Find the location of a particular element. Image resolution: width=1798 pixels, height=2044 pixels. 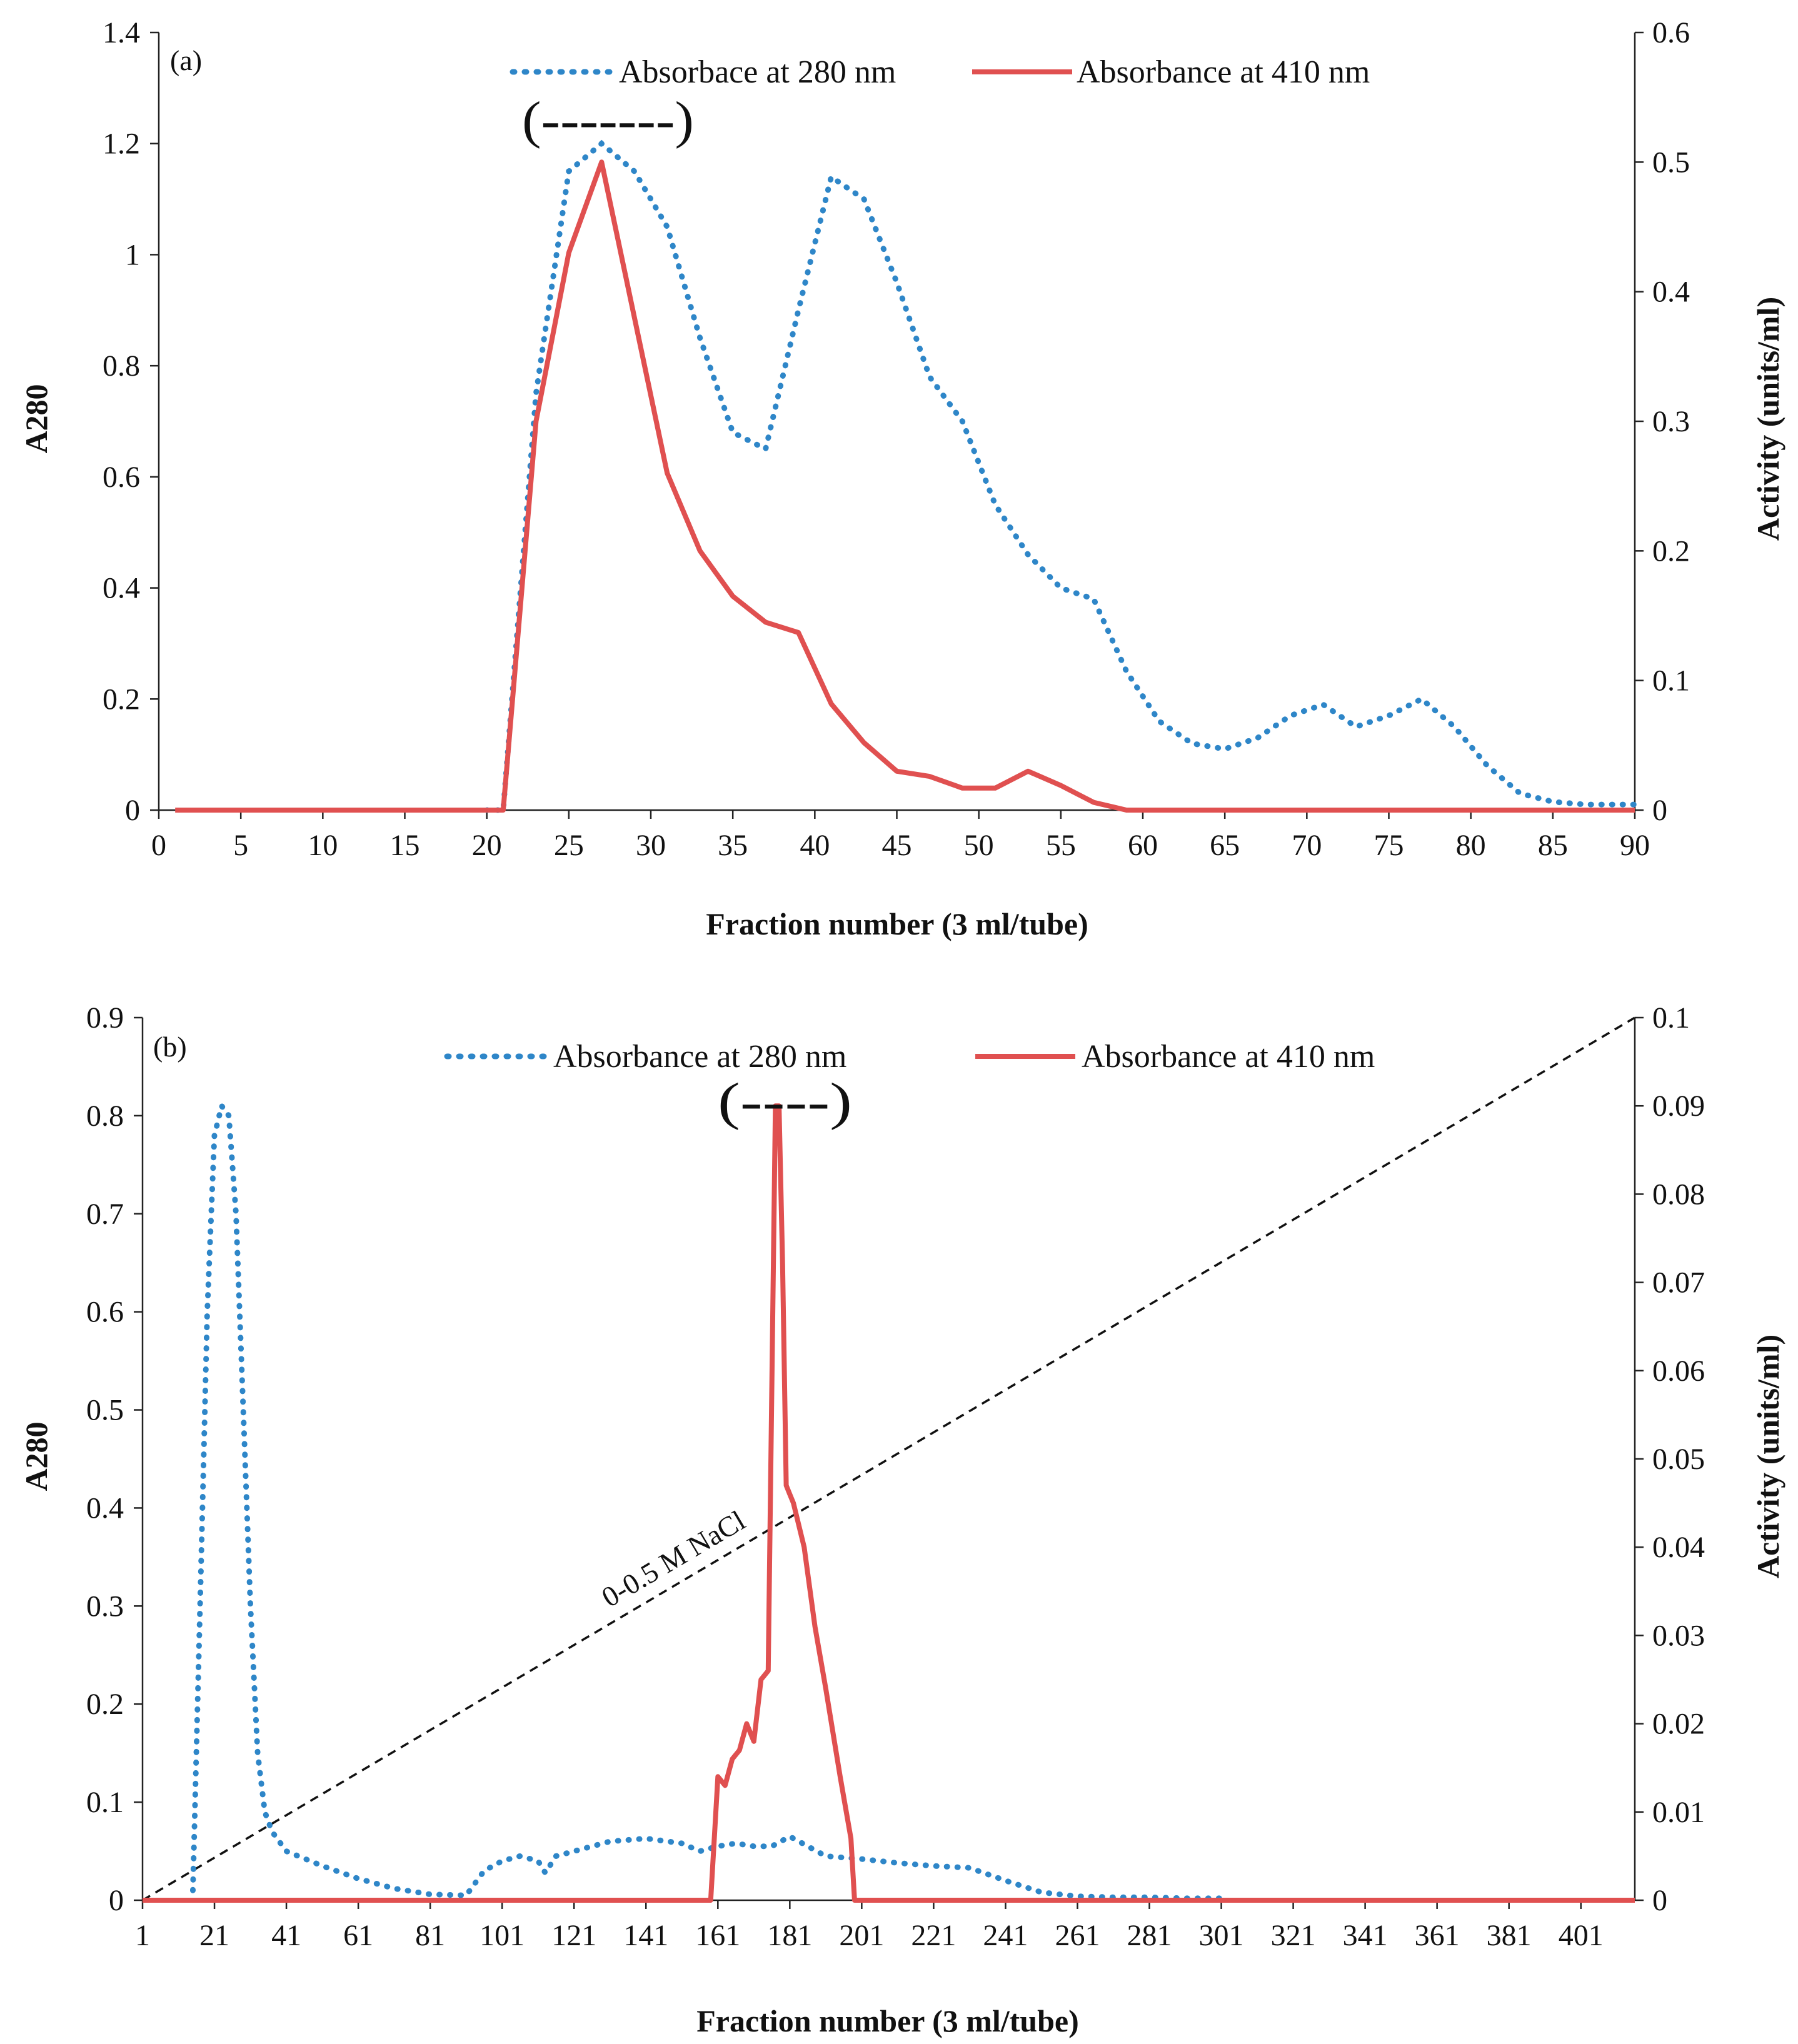

panel-a-x-tick-label: 50 is located at coordinates (979, 845).